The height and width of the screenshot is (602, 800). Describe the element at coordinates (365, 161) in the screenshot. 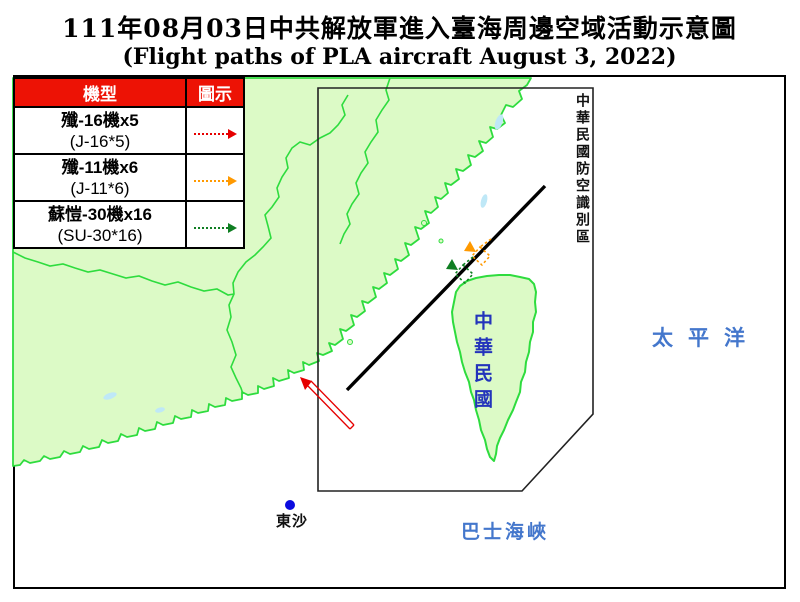

I see `province-border-zhejiang-fujian` at that location.